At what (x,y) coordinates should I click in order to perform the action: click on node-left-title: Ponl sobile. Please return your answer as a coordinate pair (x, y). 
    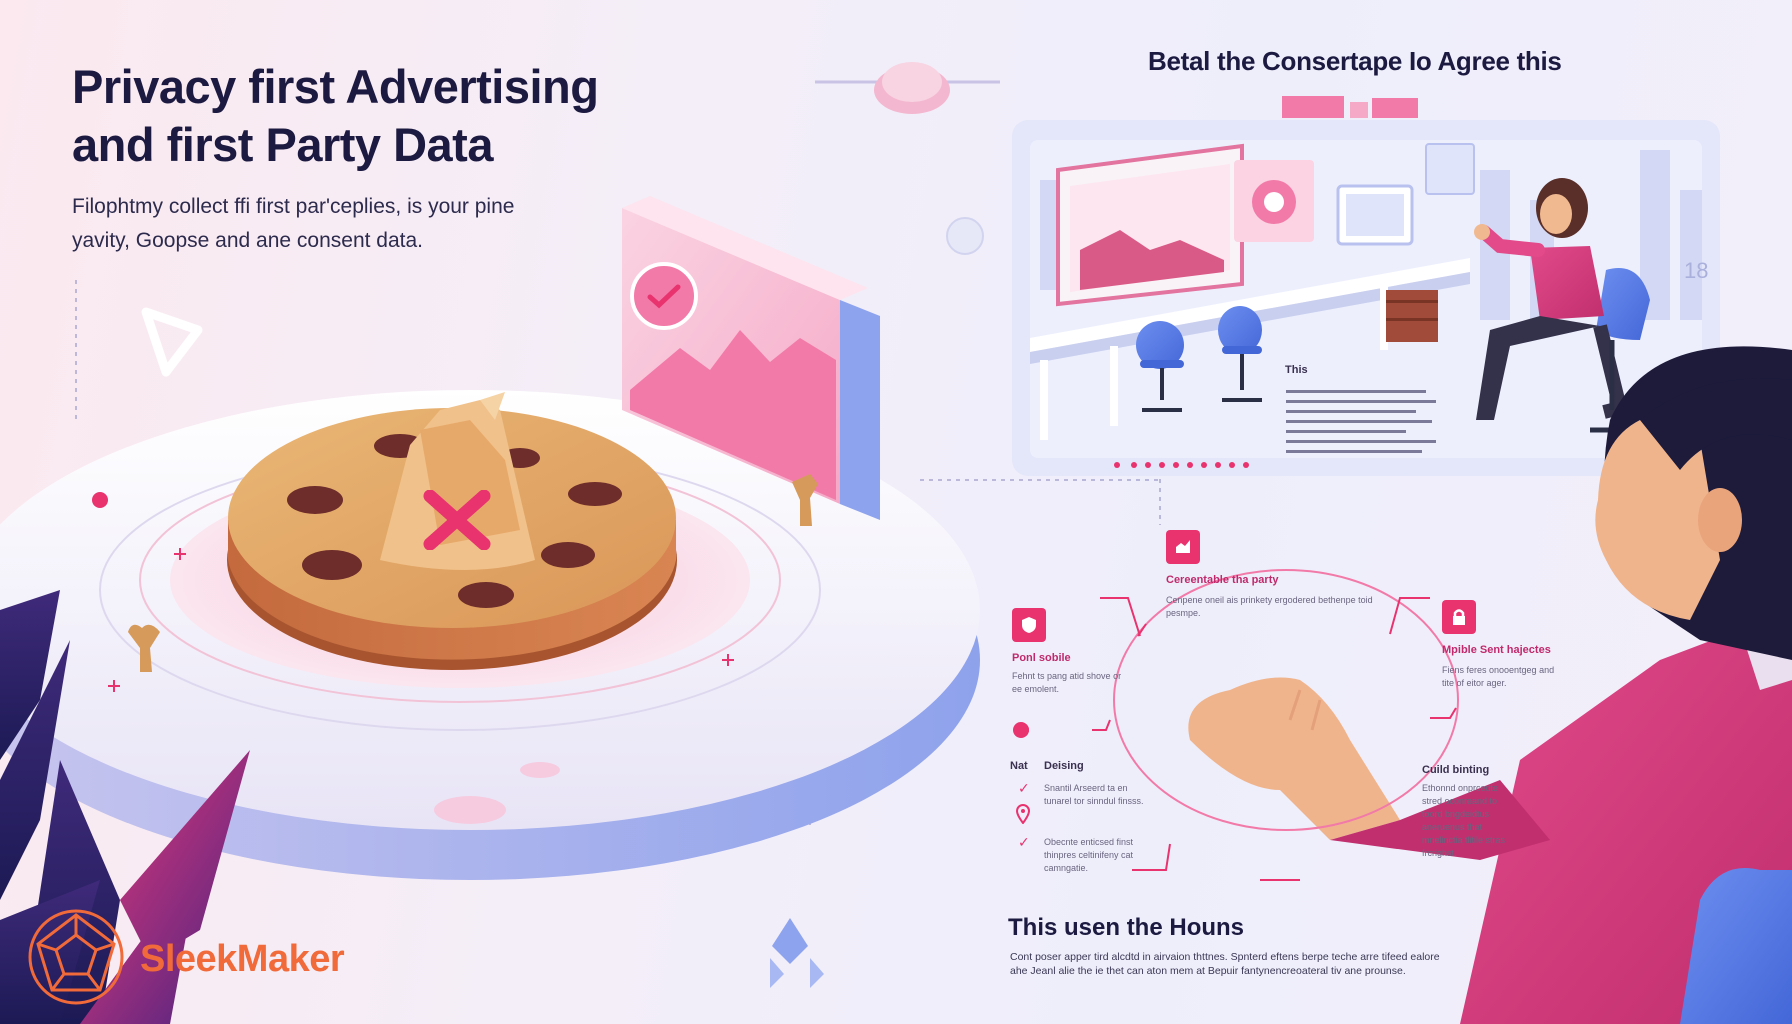
    Looking at the image, I should click on (1041, 658).